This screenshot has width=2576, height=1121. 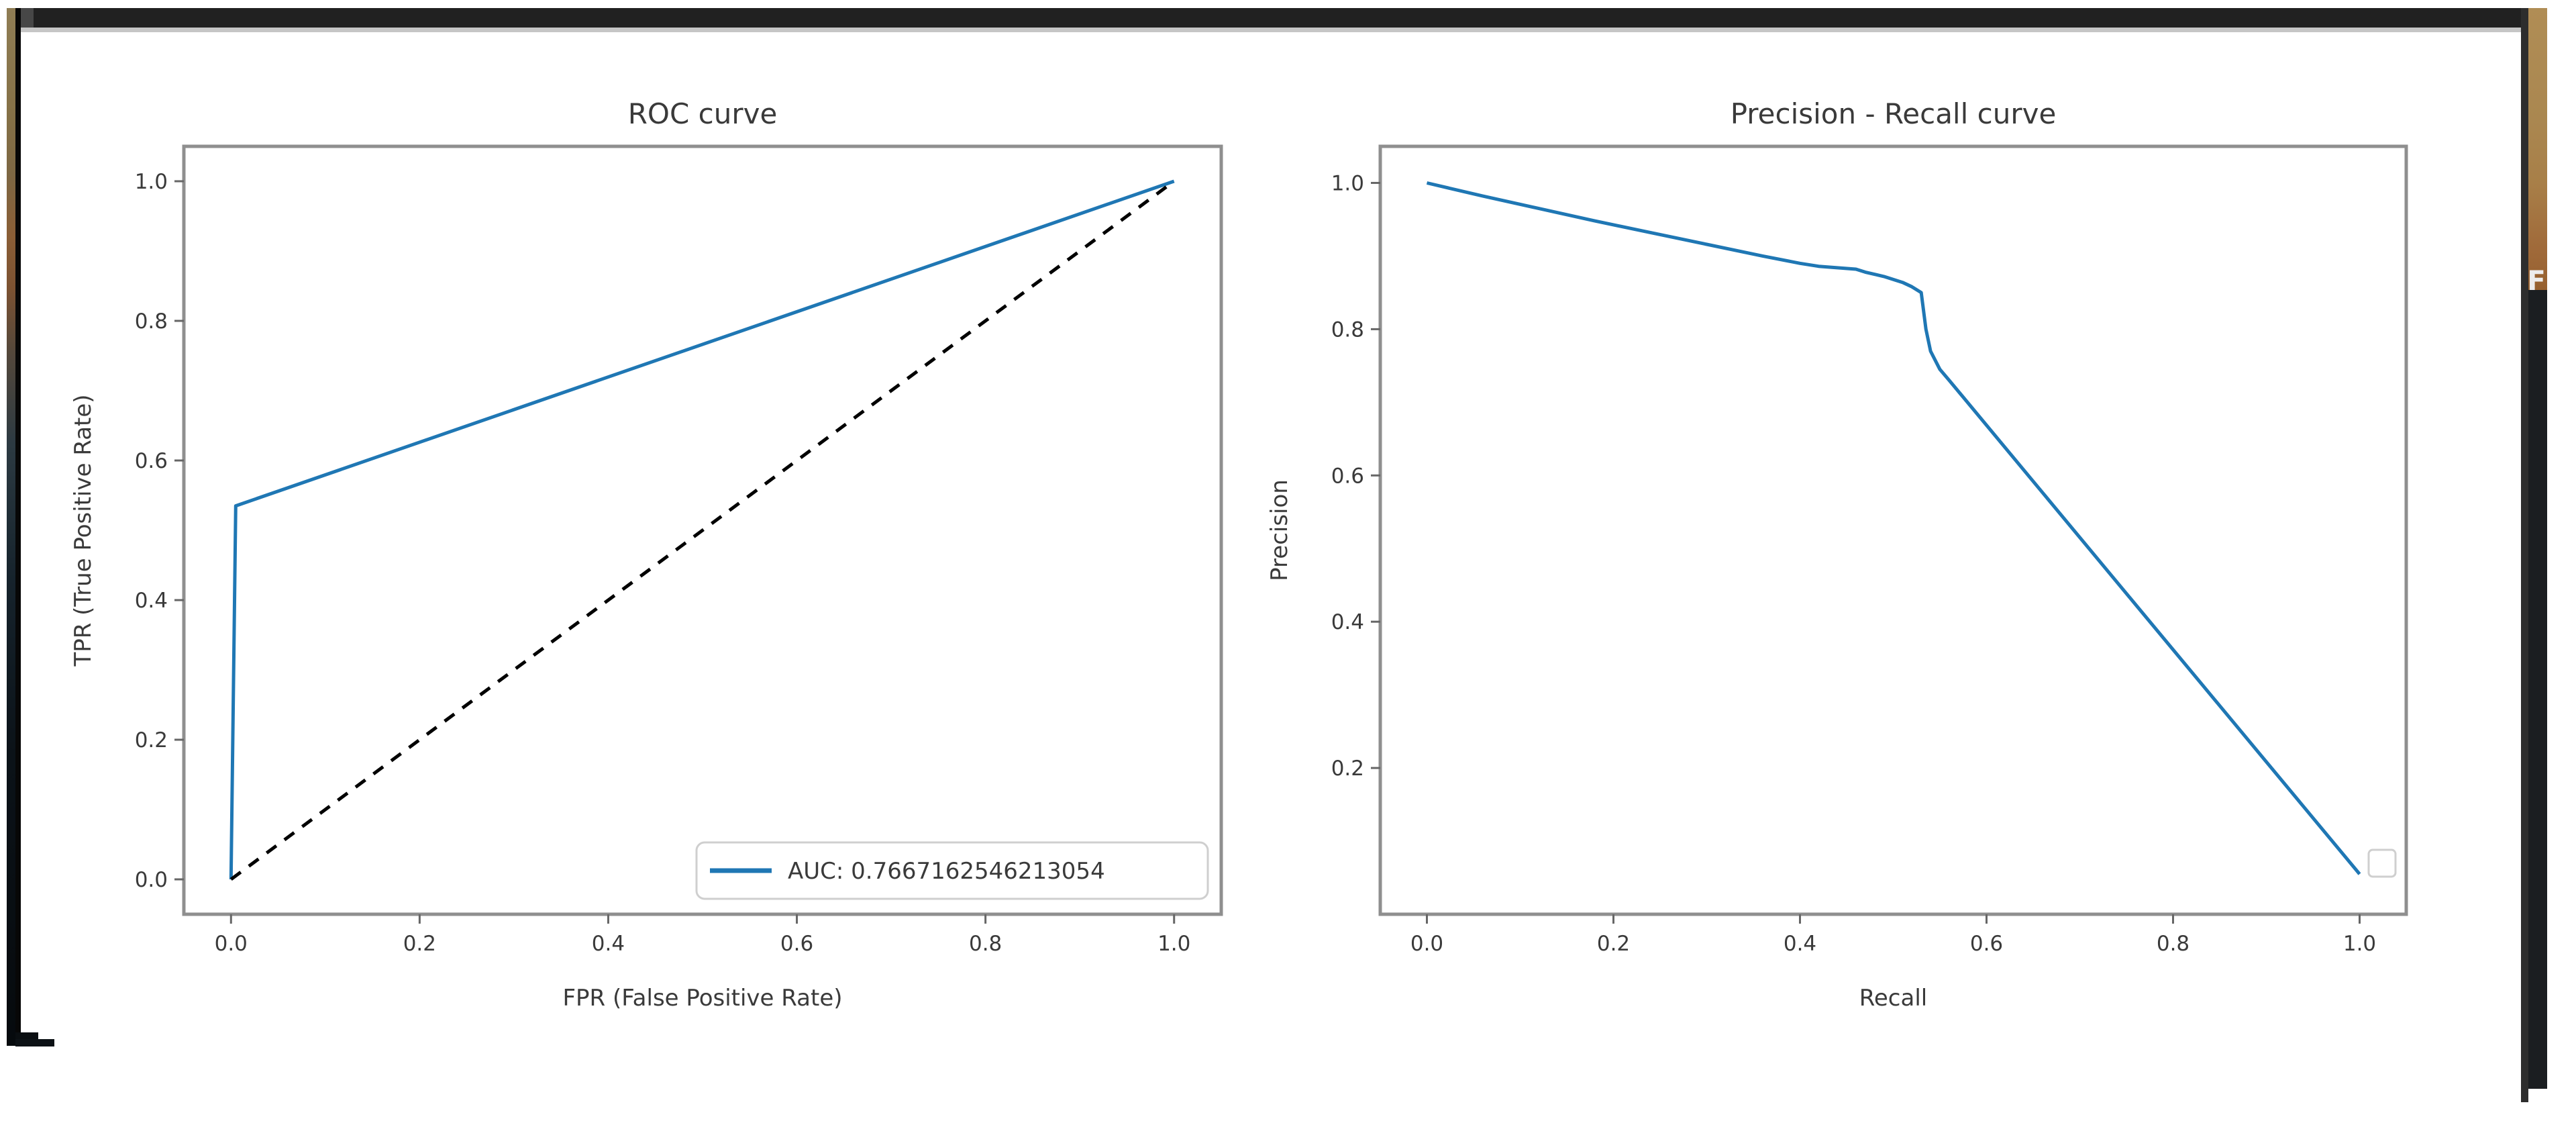 What do you see at coordinates (2536, 281) in the screenshot?
I see `right-edge-letter: F` at bounding box center [2536, 281].